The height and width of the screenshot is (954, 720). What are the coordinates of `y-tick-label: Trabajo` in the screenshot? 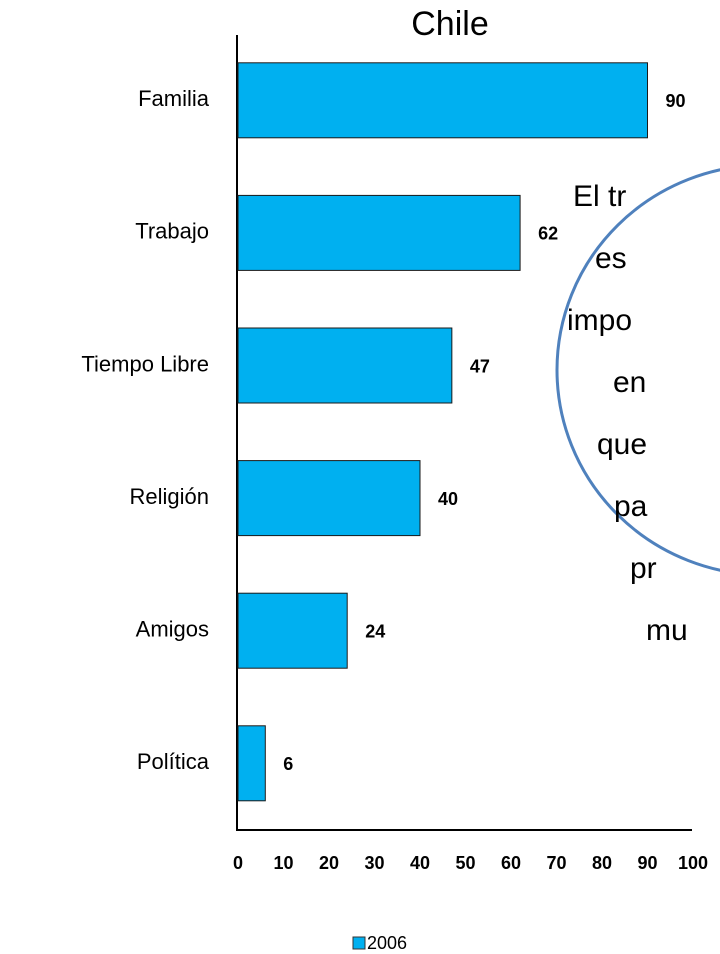 It's located at (172, 231).